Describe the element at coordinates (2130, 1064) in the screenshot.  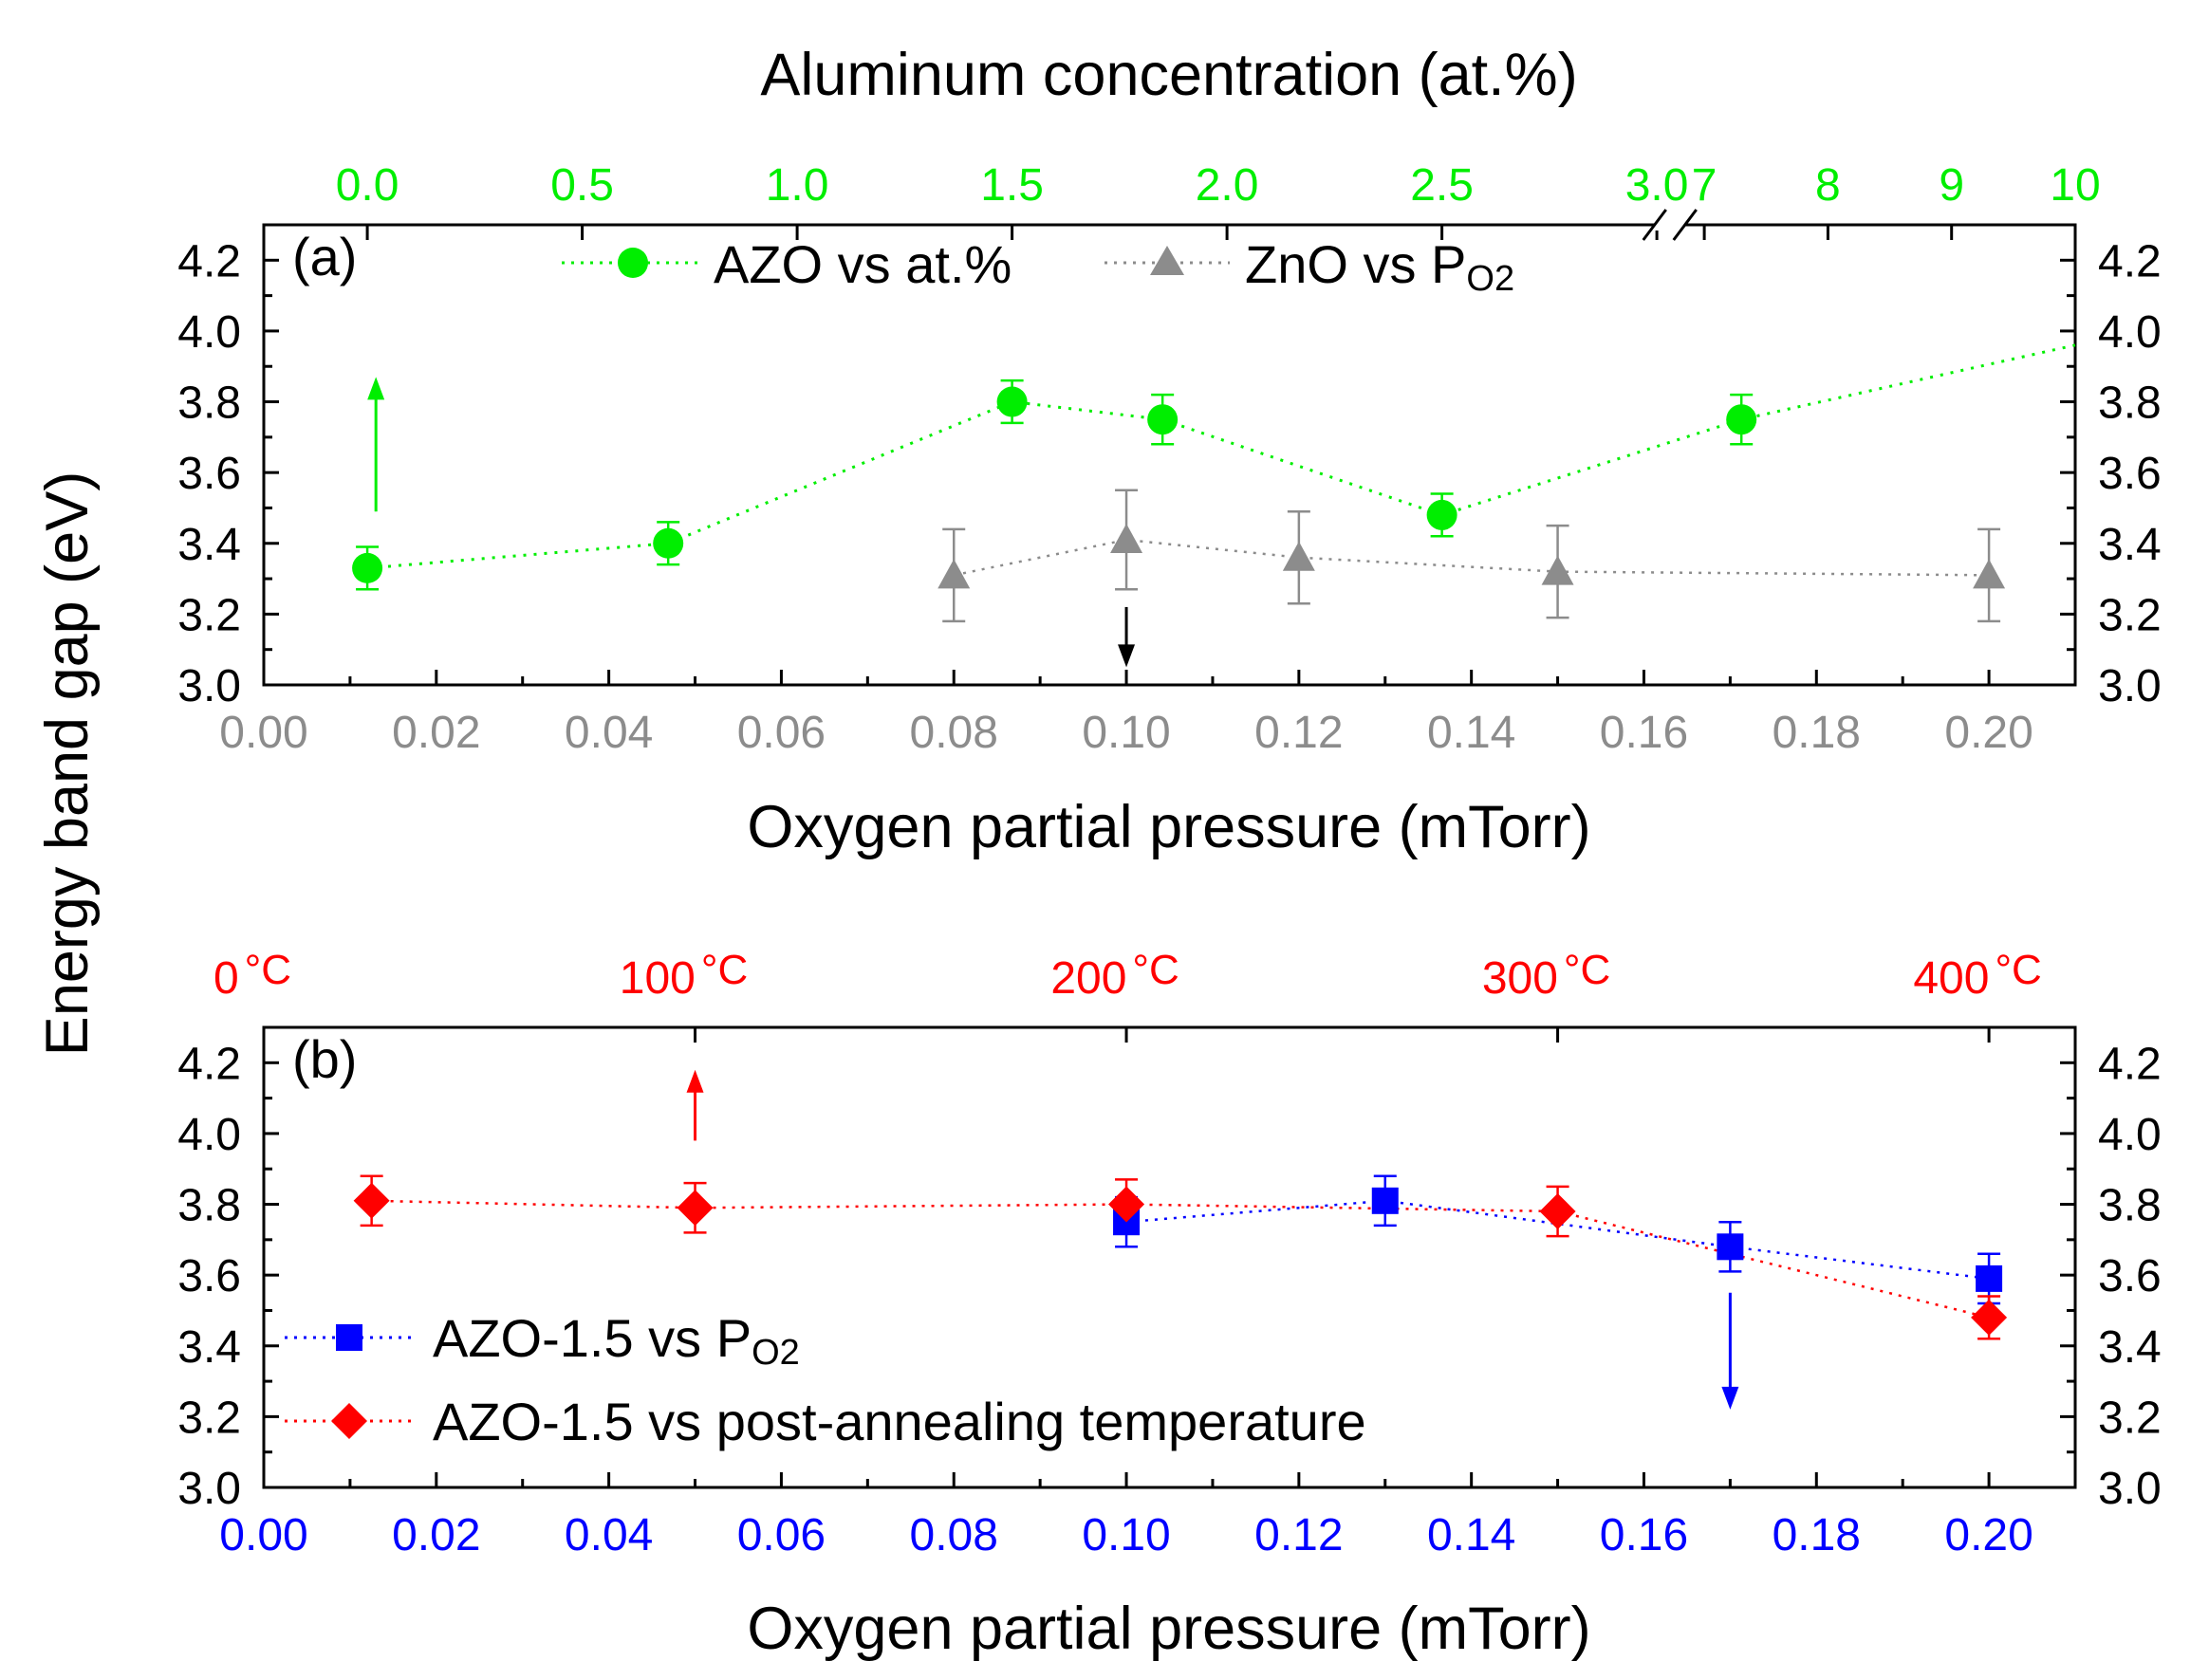
I see `b-y-tick-label-right: 4.2` at that location.